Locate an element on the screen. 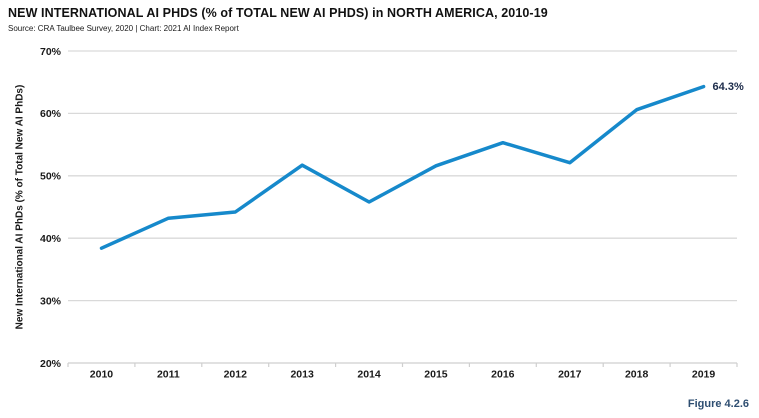 The image size is (759, 418). y-tick-label: 20% is located at coordinates (51, 364).